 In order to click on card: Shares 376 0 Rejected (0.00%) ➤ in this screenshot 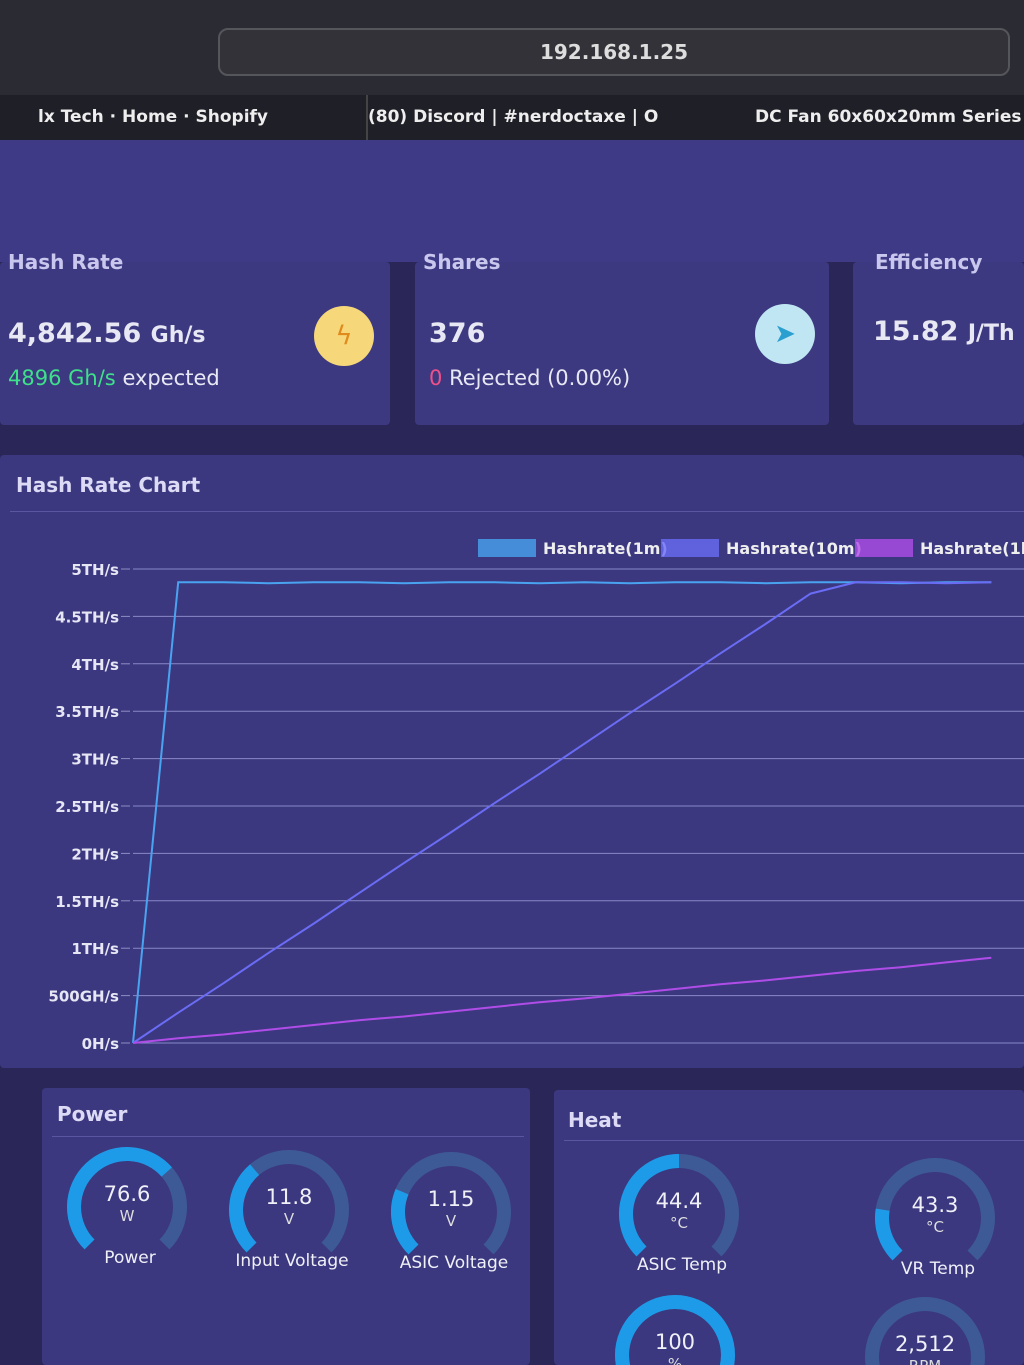, I will do `click(622, 337)`.